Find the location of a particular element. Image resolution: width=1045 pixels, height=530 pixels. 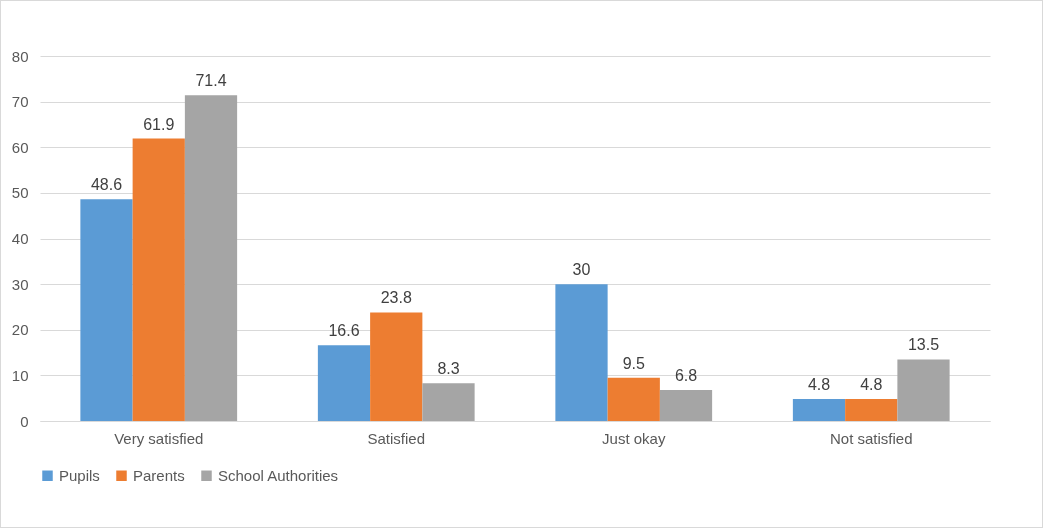

data-label: 30 is located at coordinates (581, 270).